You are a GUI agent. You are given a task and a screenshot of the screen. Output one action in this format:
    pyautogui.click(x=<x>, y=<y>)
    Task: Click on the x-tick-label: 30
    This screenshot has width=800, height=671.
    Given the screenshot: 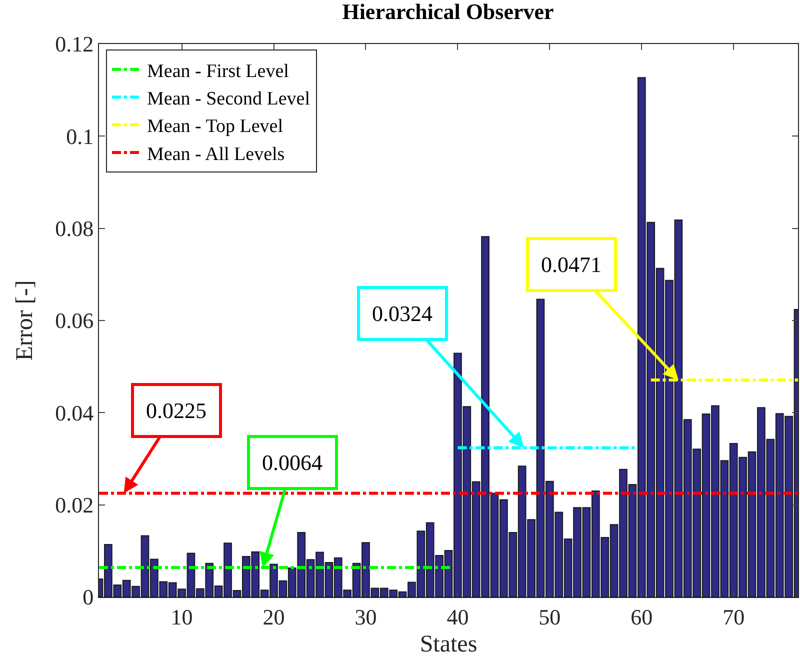 What is the action you would take?
    pyautogui.click(x=365, y=617)
    